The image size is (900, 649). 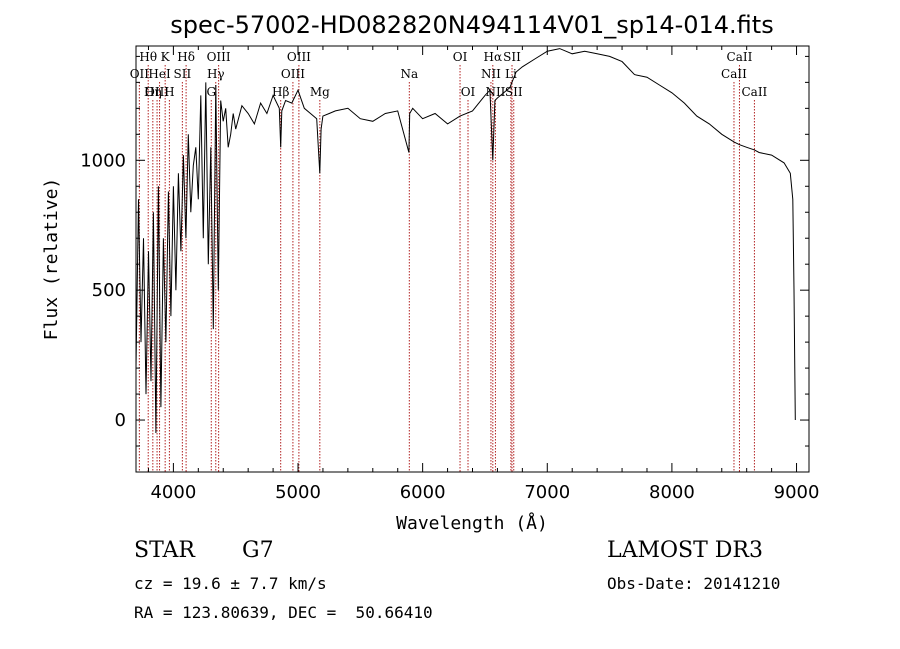 I want to click on x-tick-label: 6000, so click(x=423, y=492).